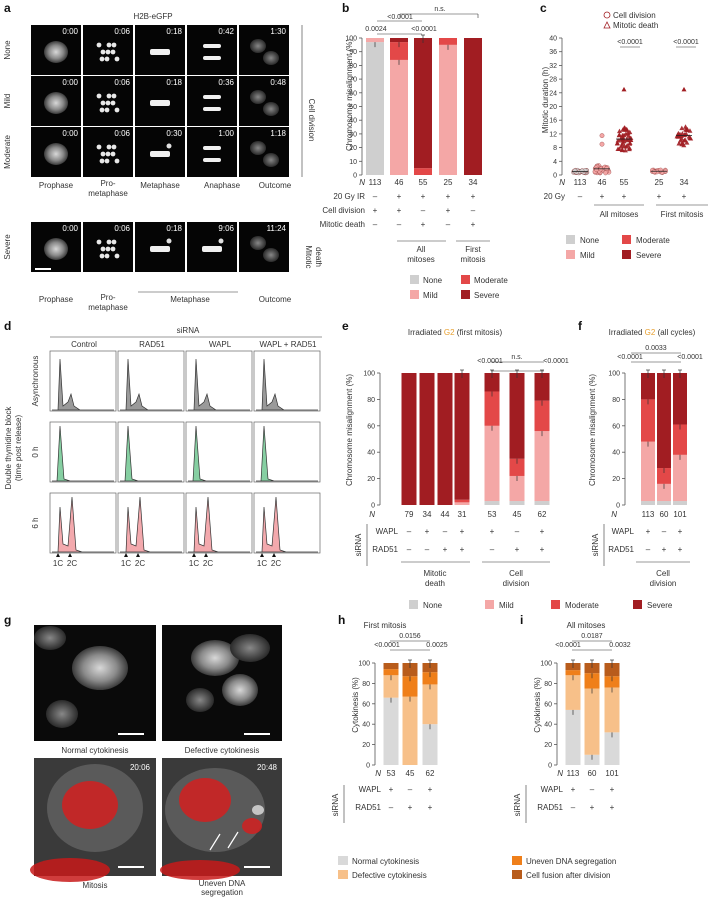  What do you see at coordinates (108, 307) in the screenshot?
I see `col-b-metaphase-suffix: metaphase` at bounding box center [108, 307].